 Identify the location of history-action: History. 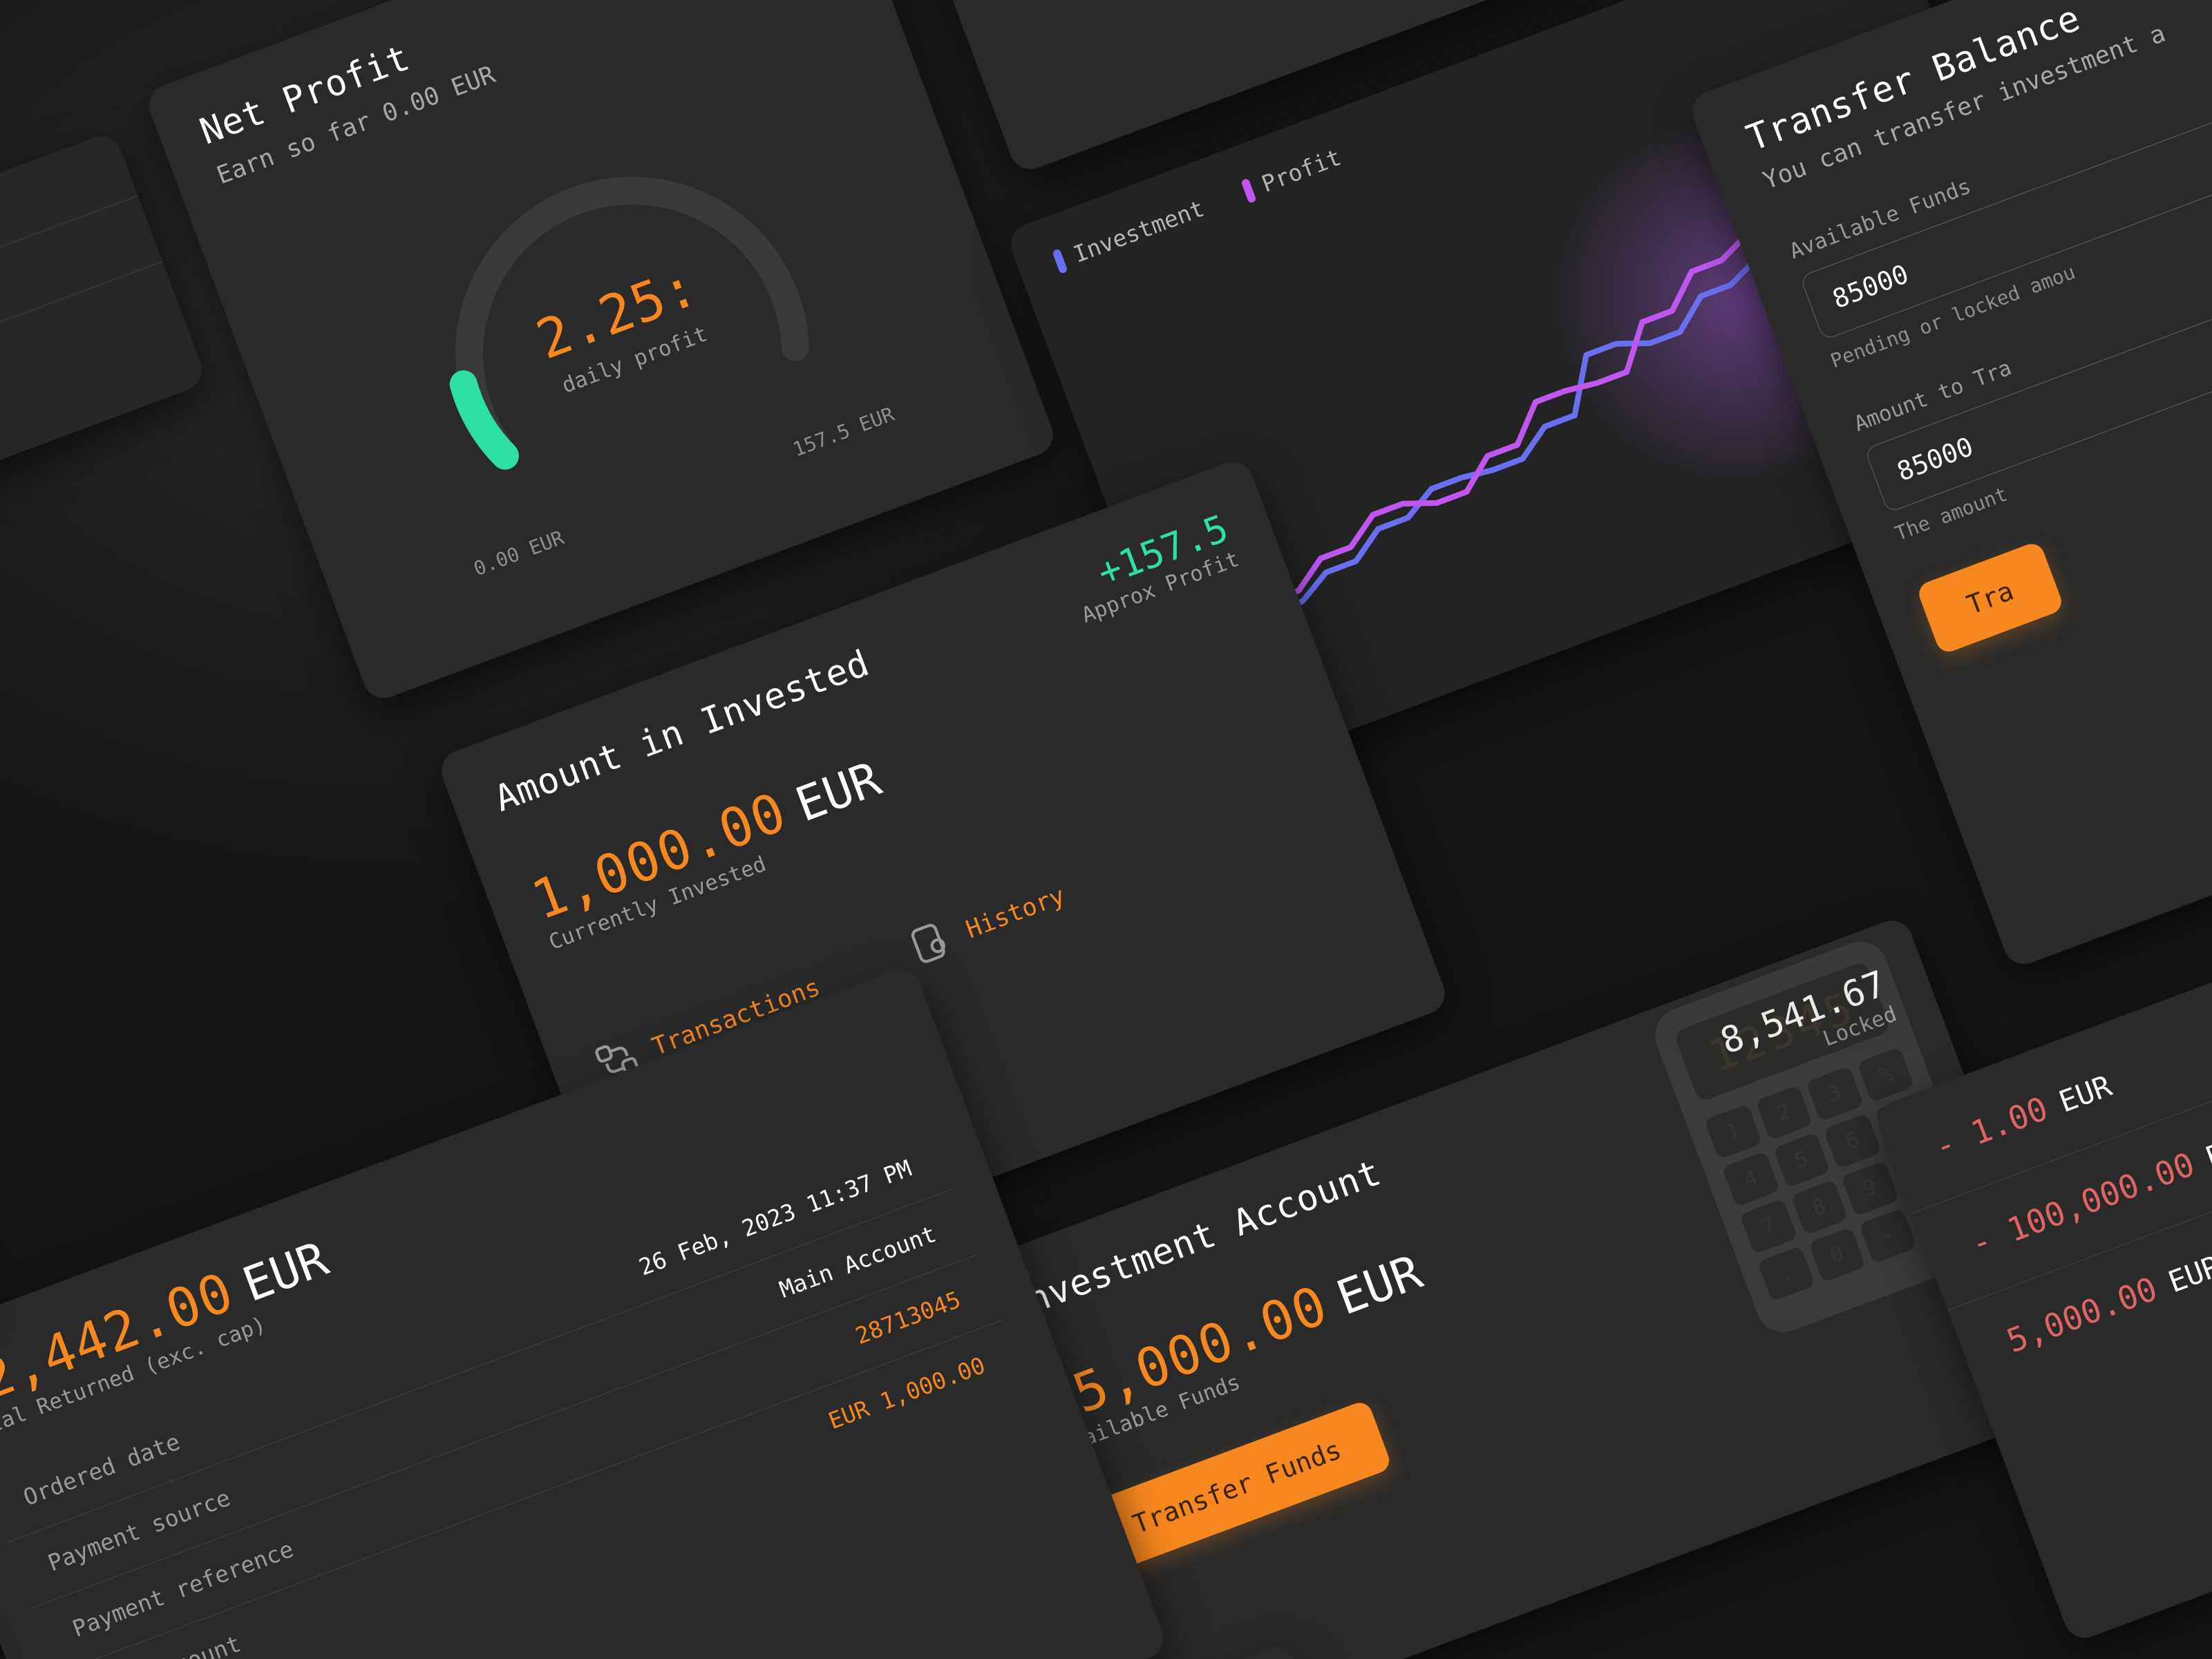
(987, 923).